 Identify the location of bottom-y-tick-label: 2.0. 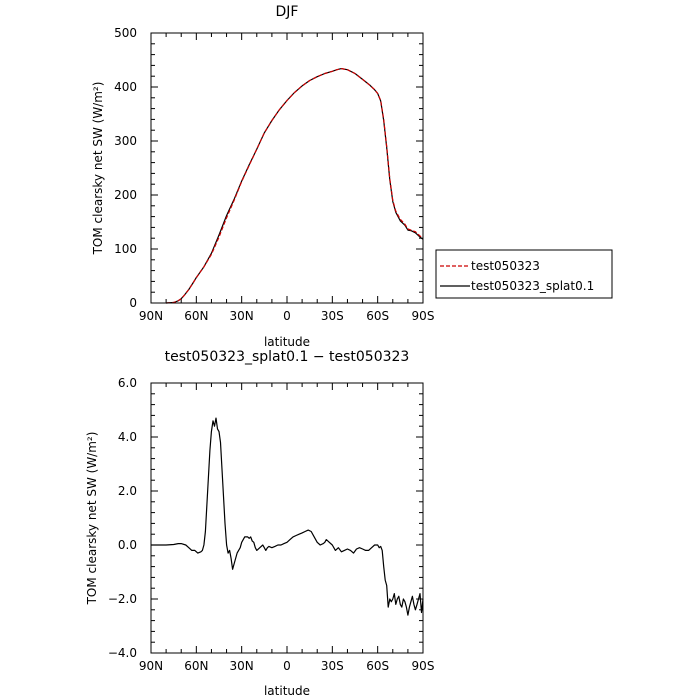
(127, 491).